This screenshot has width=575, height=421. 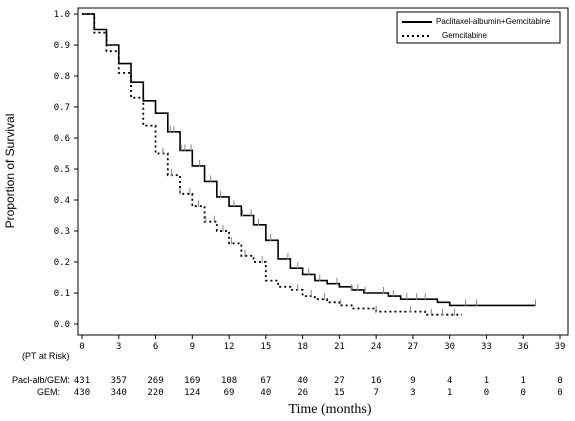 What do you see at coordinates (82, 381) in the screenshot?
I see `risk-cell: 431` at bounding box center [82, 381].